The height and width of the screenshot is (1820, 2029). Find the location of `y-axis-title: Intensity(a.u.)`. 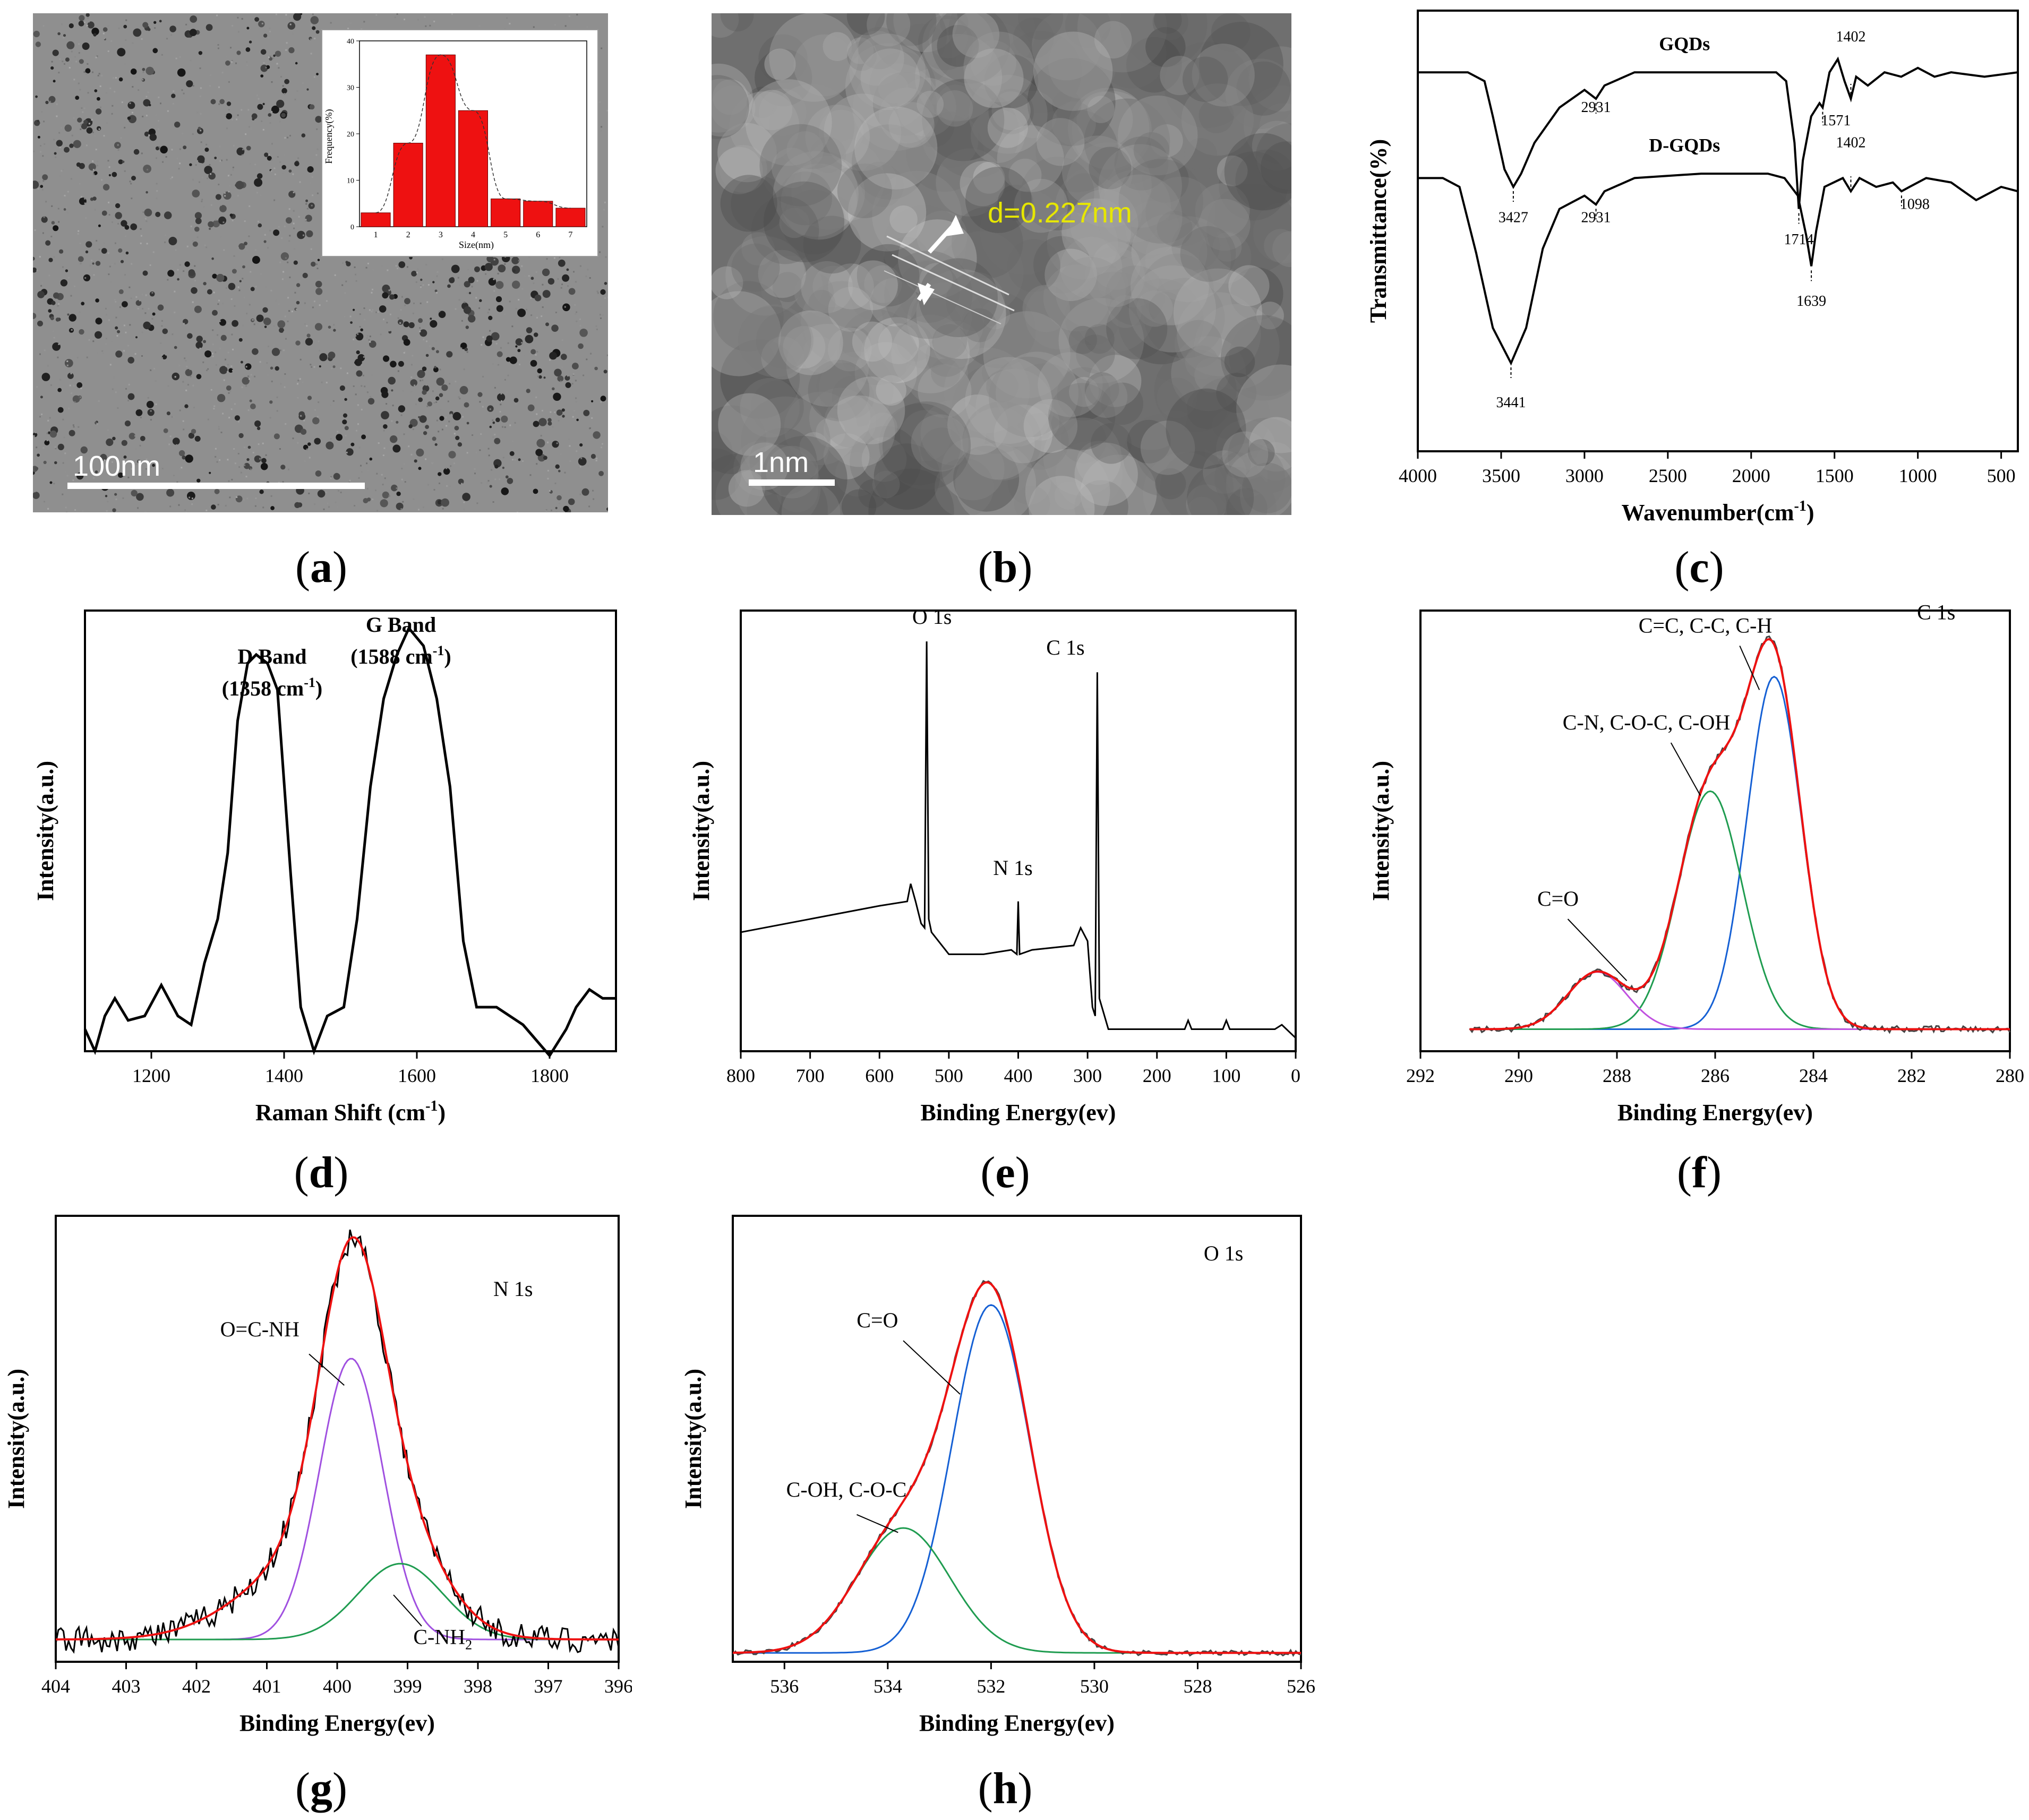

y-axis-title: Intensity(a.u.) is located at coordinates (701, 831).